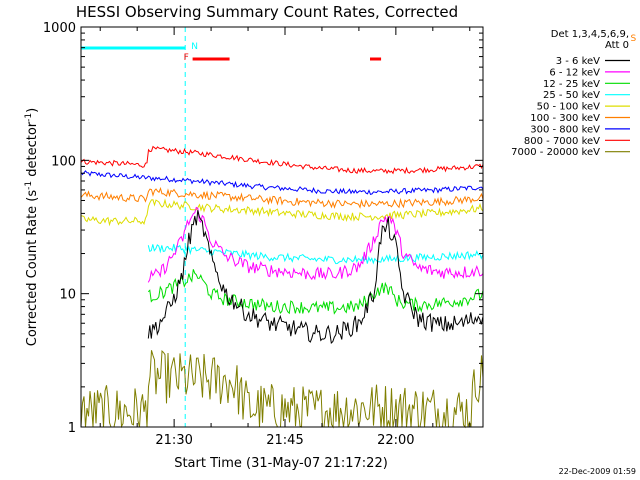 The height and width of the screenshot is (480, 640). Describe the element at coordinates (32, 268) in the screenshot. I see `y-axis-label-main: Corrected Count Rate (s` at that location.